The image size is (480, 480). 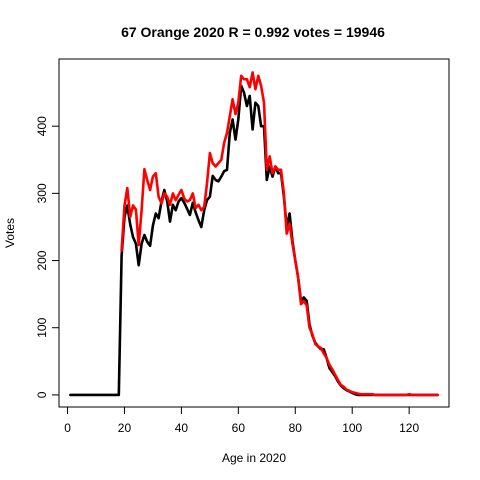 What do you see at coordinates (409, 428) in the screenshot?
I see `x-tick-label-120: 120` at bounding box center [409, 428].